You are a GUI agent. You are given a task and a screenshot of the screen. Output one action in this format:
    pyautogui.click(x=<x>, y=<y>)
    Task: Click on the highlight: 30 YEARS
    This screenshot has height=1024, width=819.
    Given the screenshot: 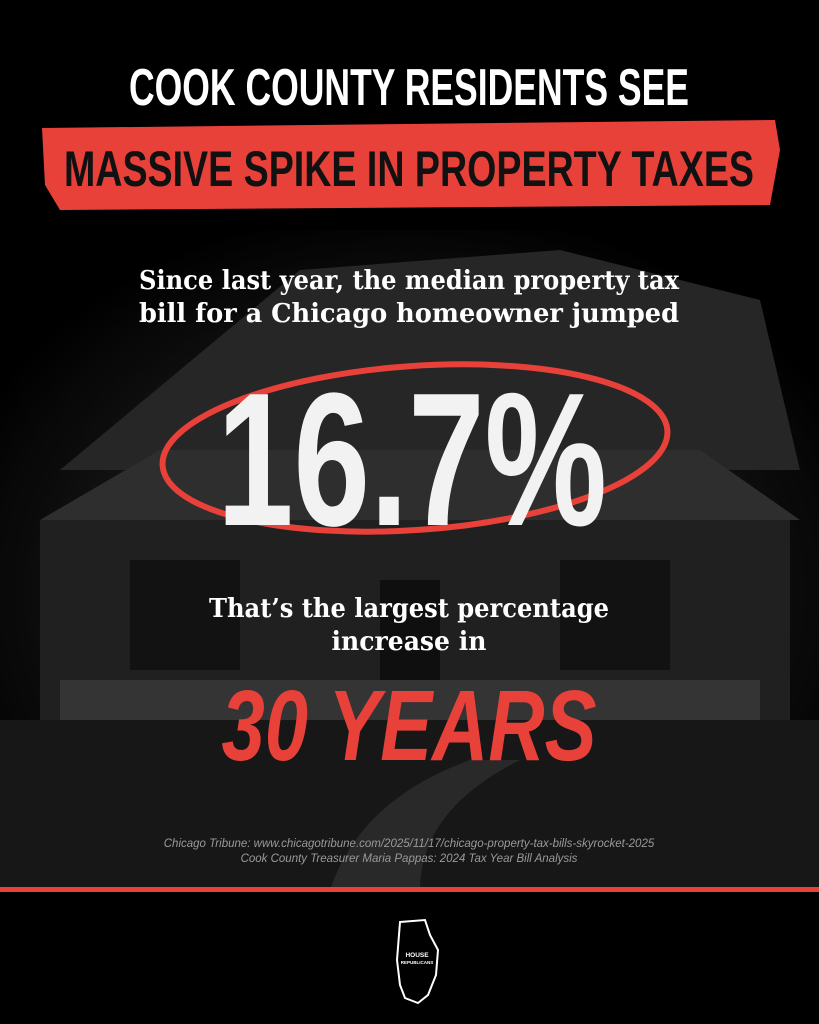 What is the action you would take?
    pyautogui.click(x=409, y=726)
    